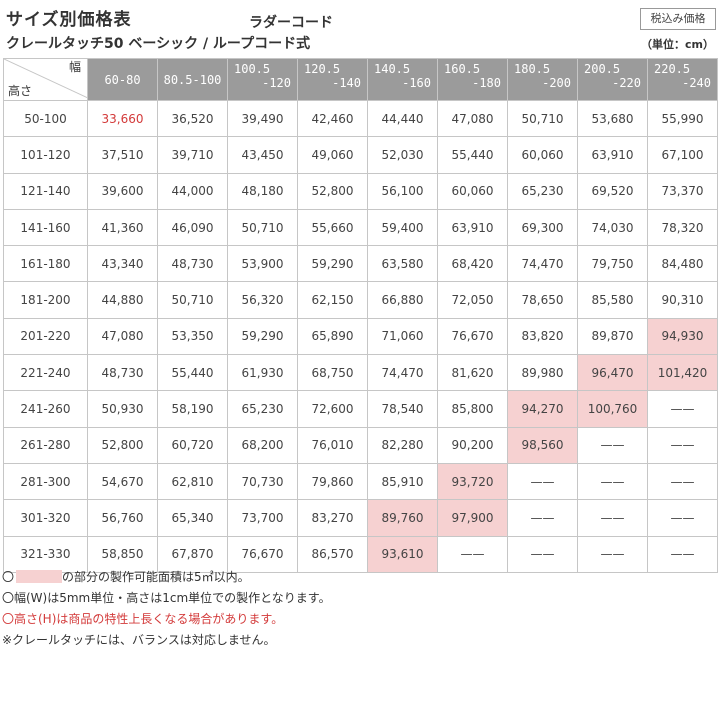 The width and height of the screenshot is (720, 720). Describe the element at coordinates (262, 264) in the screenshot. I see `price-cell: 53,900` at that location.